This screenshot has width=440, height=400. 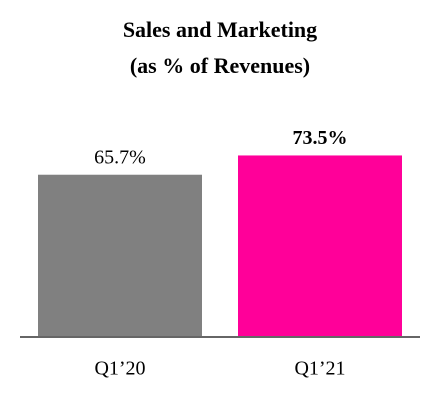 I want to click on chart-title: Sales and Marketing, so click(x=220, y=29).